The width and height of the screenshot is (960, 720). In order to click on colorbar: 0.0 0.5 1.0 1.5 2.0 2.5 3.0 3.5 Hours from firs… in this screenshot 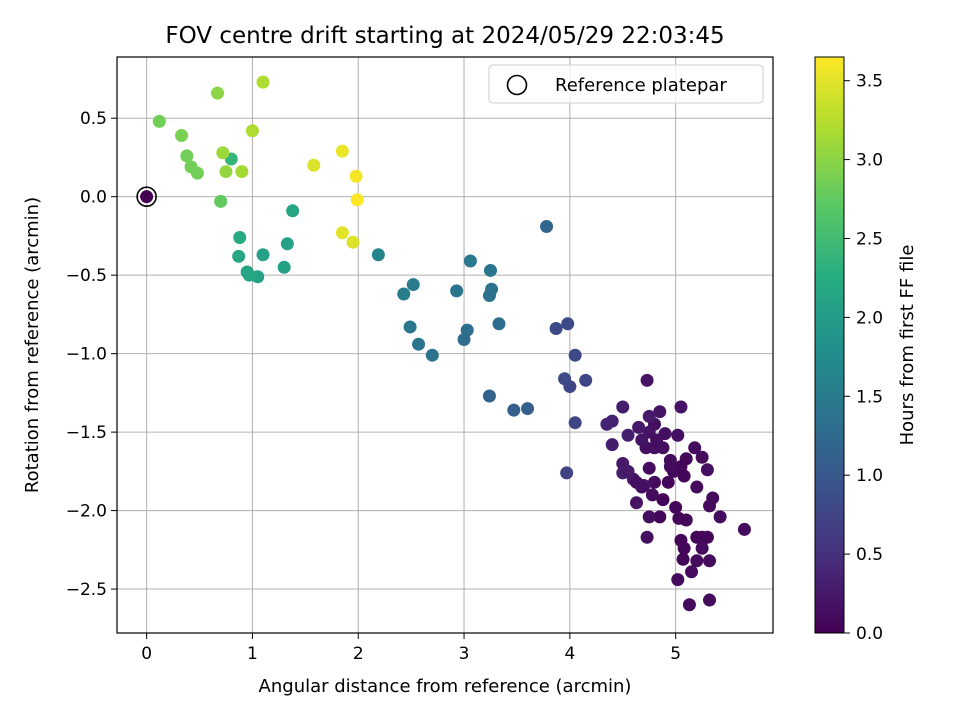, I will do `click(866, 350)`.